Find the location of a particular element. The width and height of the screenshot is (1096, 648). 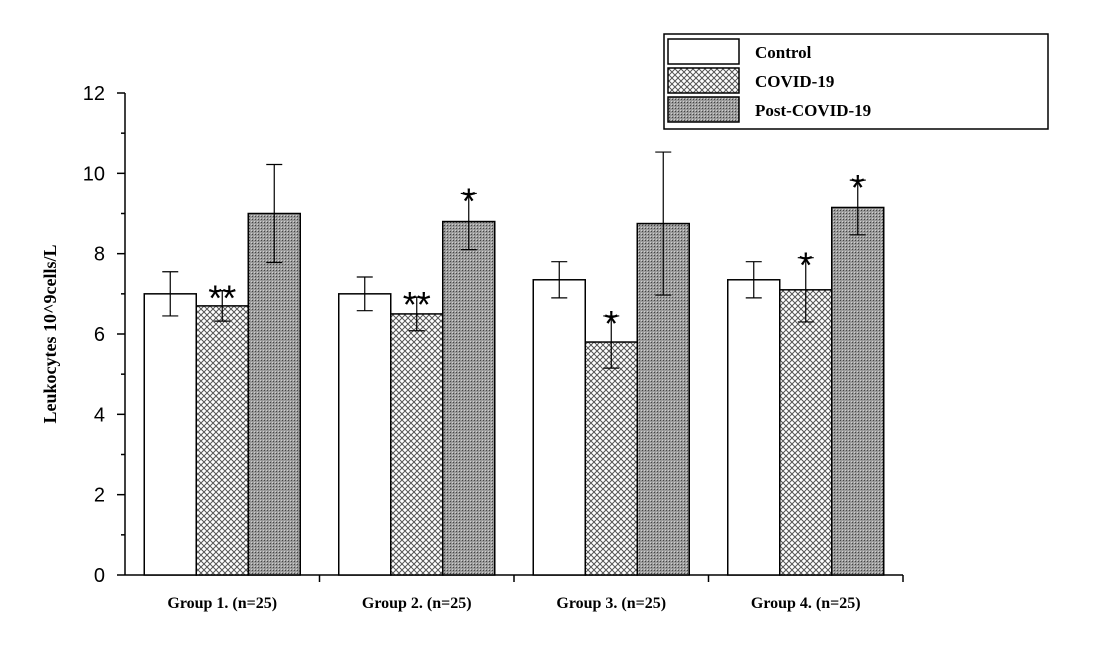

x-ticks is located at coordinates (611, 578).